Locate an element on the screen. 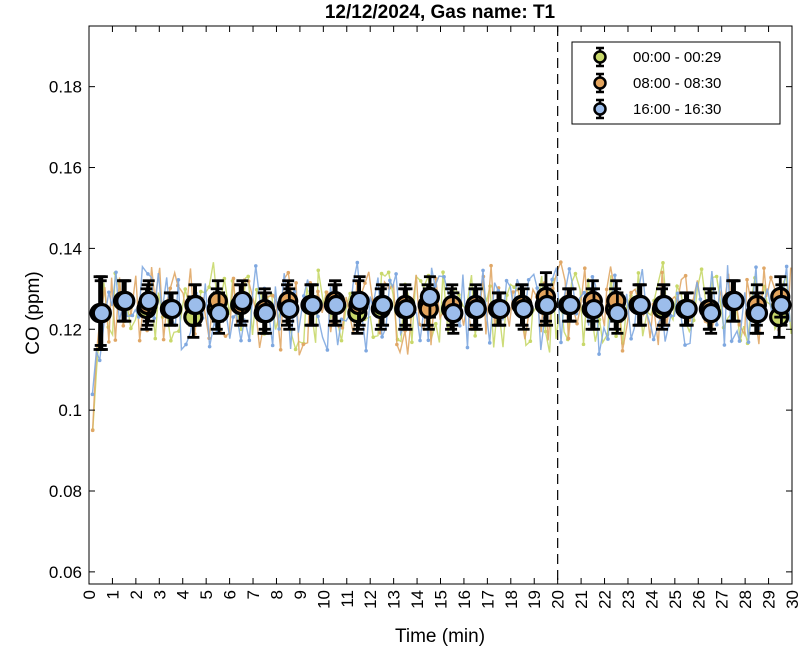 This screenshot has width=800, height=651. x-axis-label: Time (min) is located at coordinates (440, 636).